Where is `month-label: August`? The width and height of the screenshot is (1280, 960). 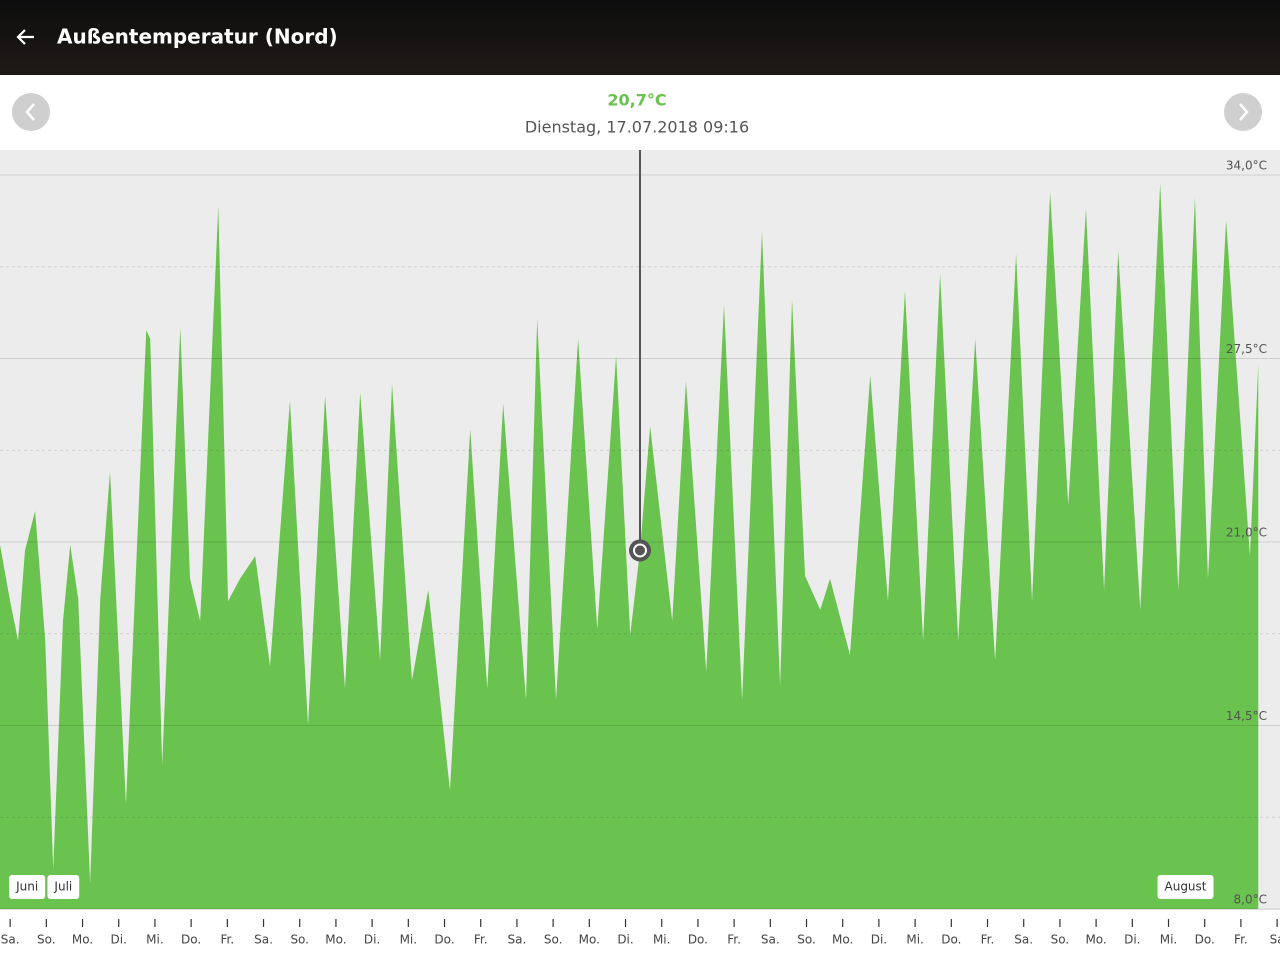
month-label: August is located at coordinates (1186, 887).